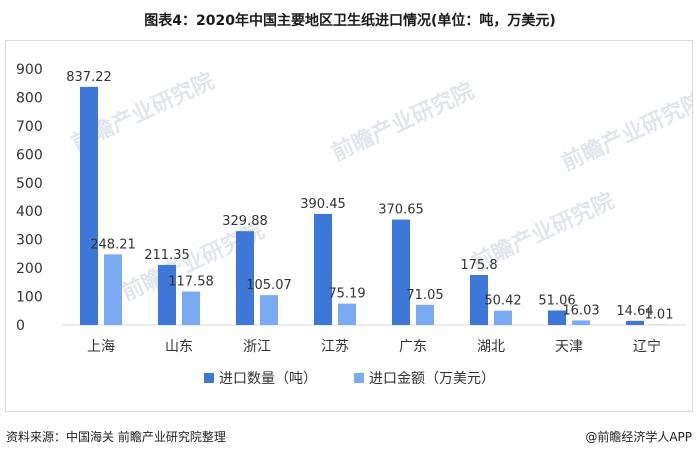 This screenshot has width=700, height=454. What do you see at coordinates (403, 122) in the screenshot?
I see `watermark-1: 前瞻产业研究院` at bounding box center [403, 122].